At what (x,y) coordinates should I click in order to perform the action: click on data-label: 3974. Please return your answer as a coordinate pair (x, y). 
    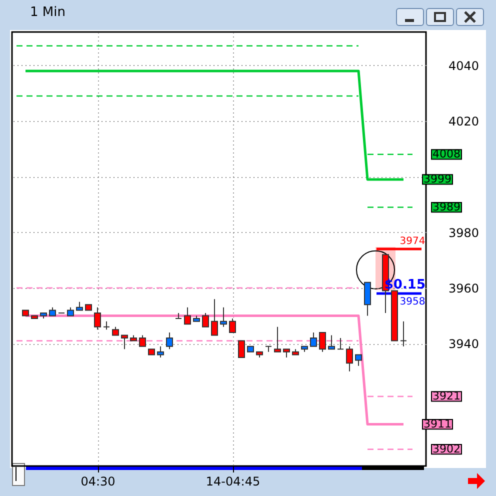
    Looking at the image, I should click on (413, 241).